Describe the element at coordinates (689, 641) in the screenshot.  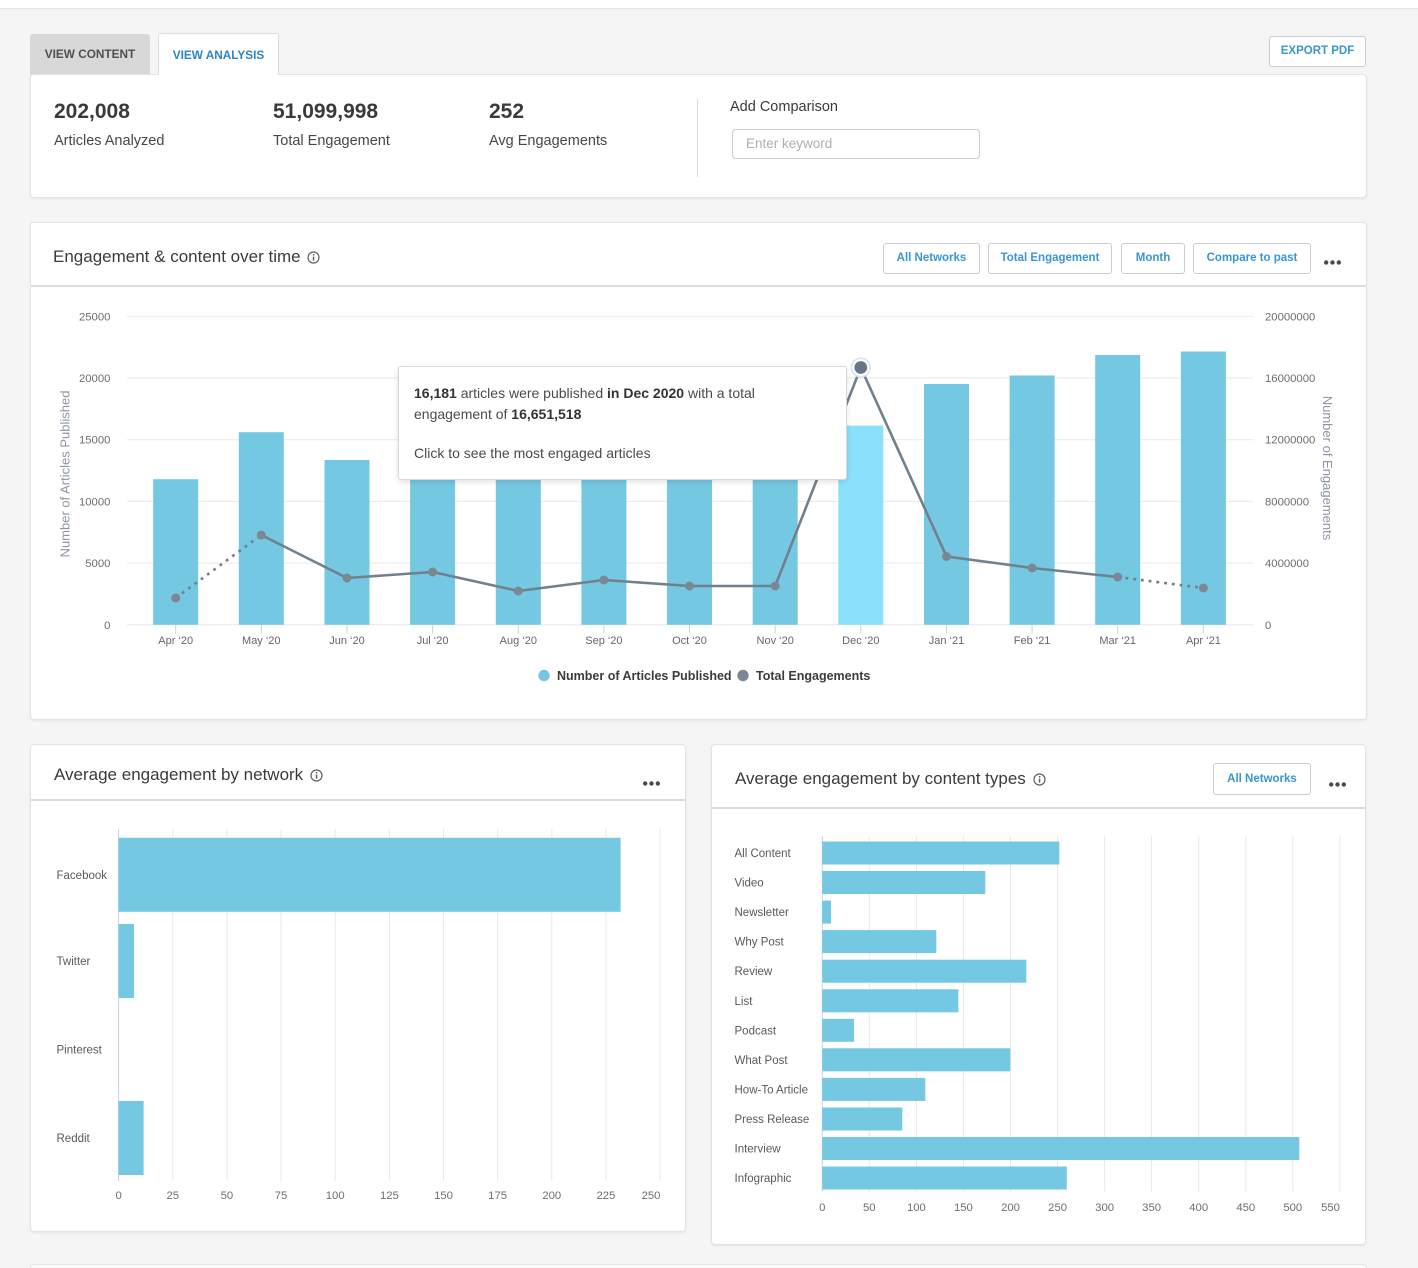
I see `svg-text: Oct ‘20` at that location.